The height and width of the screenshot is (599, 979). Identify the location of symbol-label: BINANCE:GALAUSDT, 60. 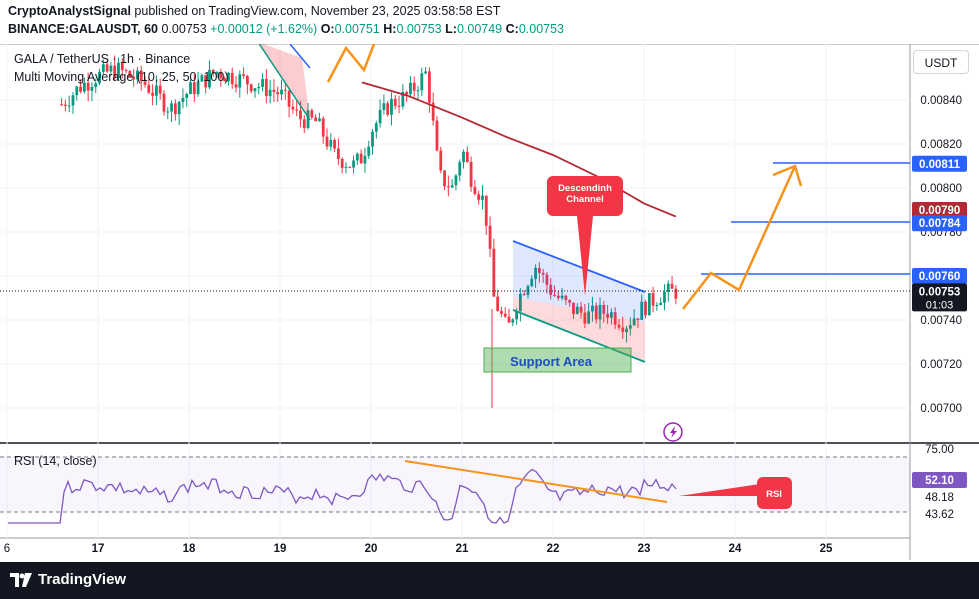
(83, 29).